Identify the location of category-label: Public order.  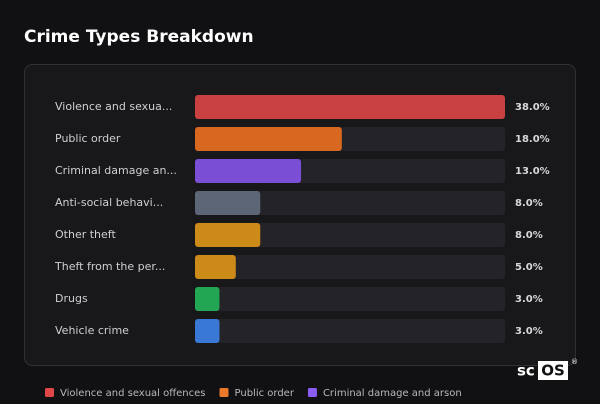
(88, 138).